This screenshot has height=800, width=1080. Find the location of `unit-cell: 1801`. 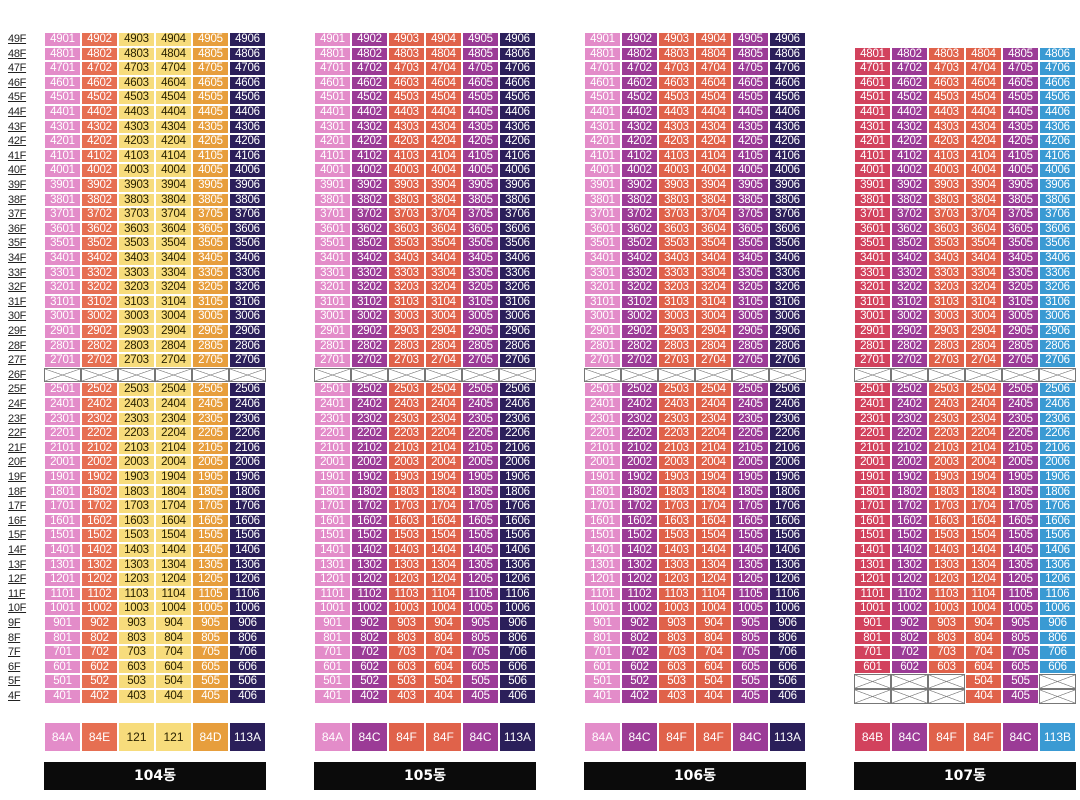

unit-cell: 1801 is located at coordinates (332, 492).